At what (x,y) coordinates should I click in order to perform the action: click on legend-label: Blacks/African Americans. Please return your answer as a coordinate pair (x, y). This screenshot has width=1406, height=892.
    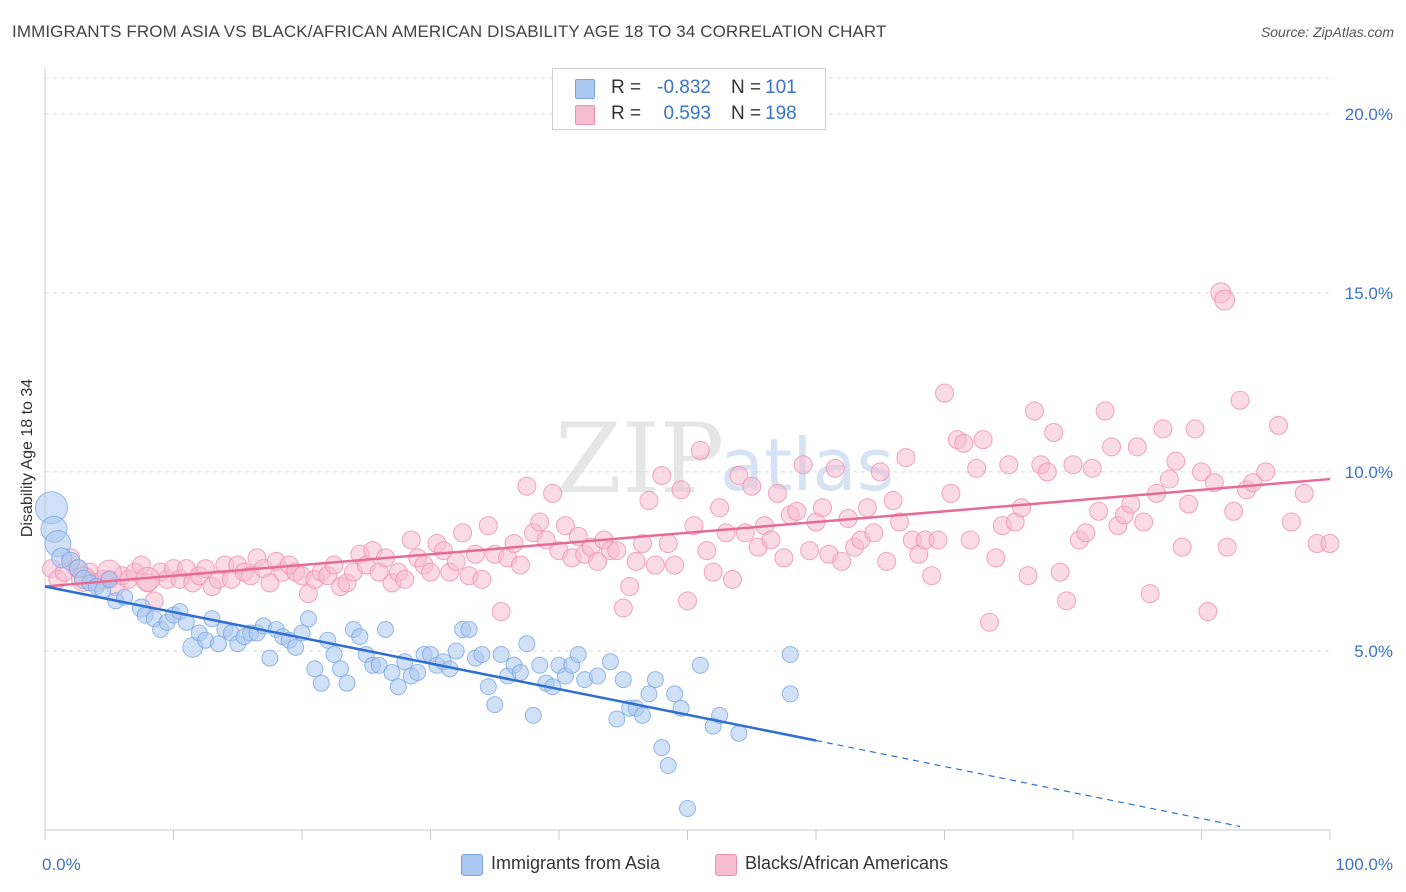
    Looking at the image, I should click on (847, 863).